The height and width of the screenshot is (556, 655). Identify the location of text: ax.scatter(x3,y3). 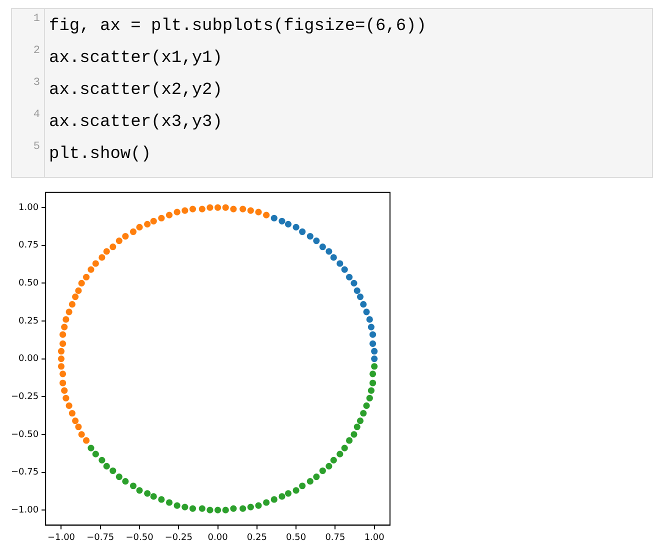
(136, 123).